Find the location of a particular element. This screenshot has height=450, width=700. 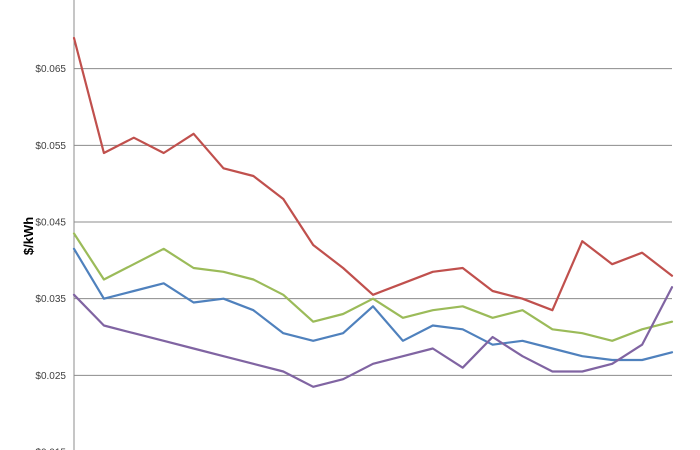

y-tick-label: $0.015 is located at coordinates (50, 449).